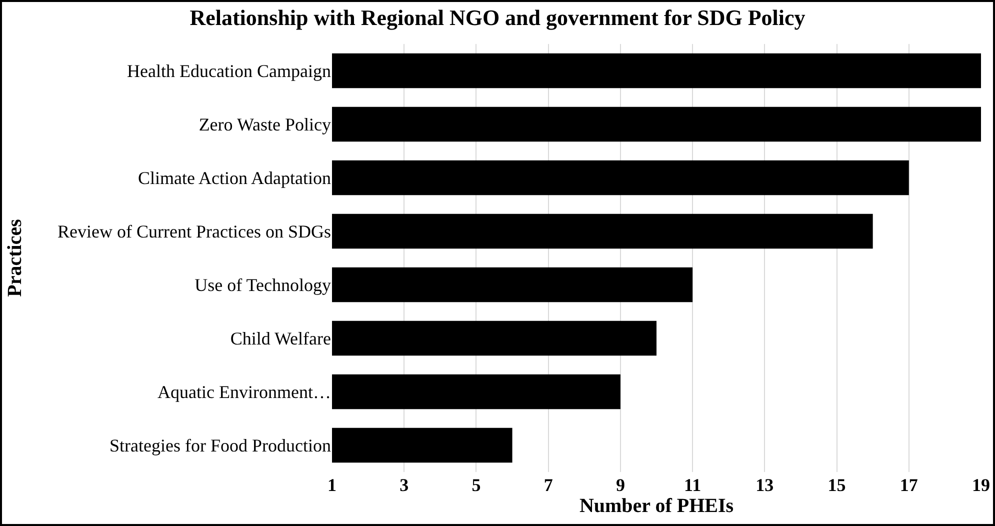 This screenshot has width=995, height=526. What do you see at coordinates (909, 485) in the screenshot?
I see `x-tick-label: 17` at bounding box center [909, 485].